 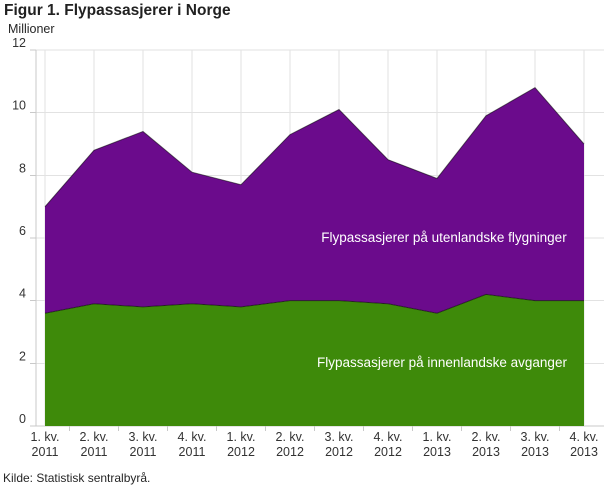 I want to click on area-innenlandske-edge, so click(x=314, y=303).